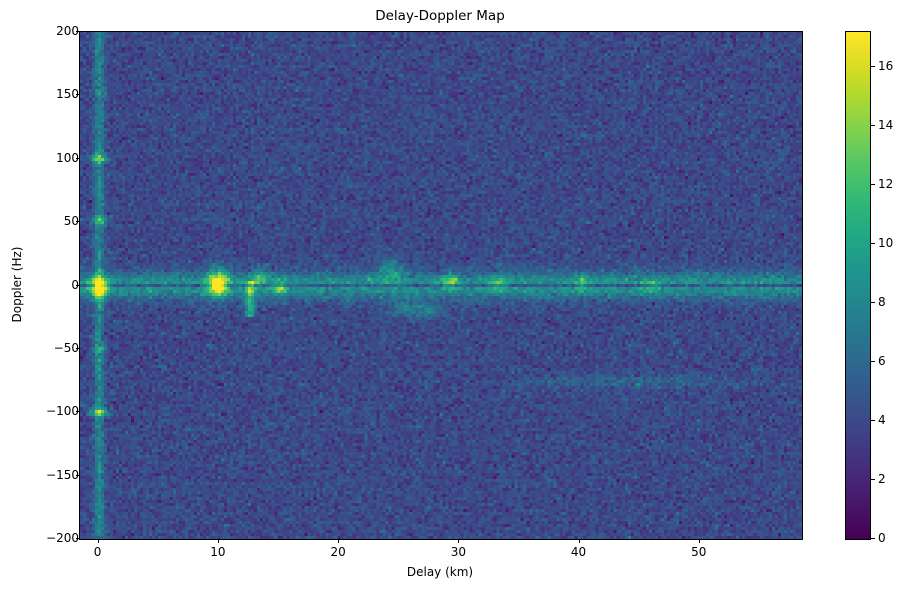 The image size is (907, 590). What do you see at coordinates (67, 94) in the screenshot?
I see `y-tick-label: 150` at bounding box center [67, 94].